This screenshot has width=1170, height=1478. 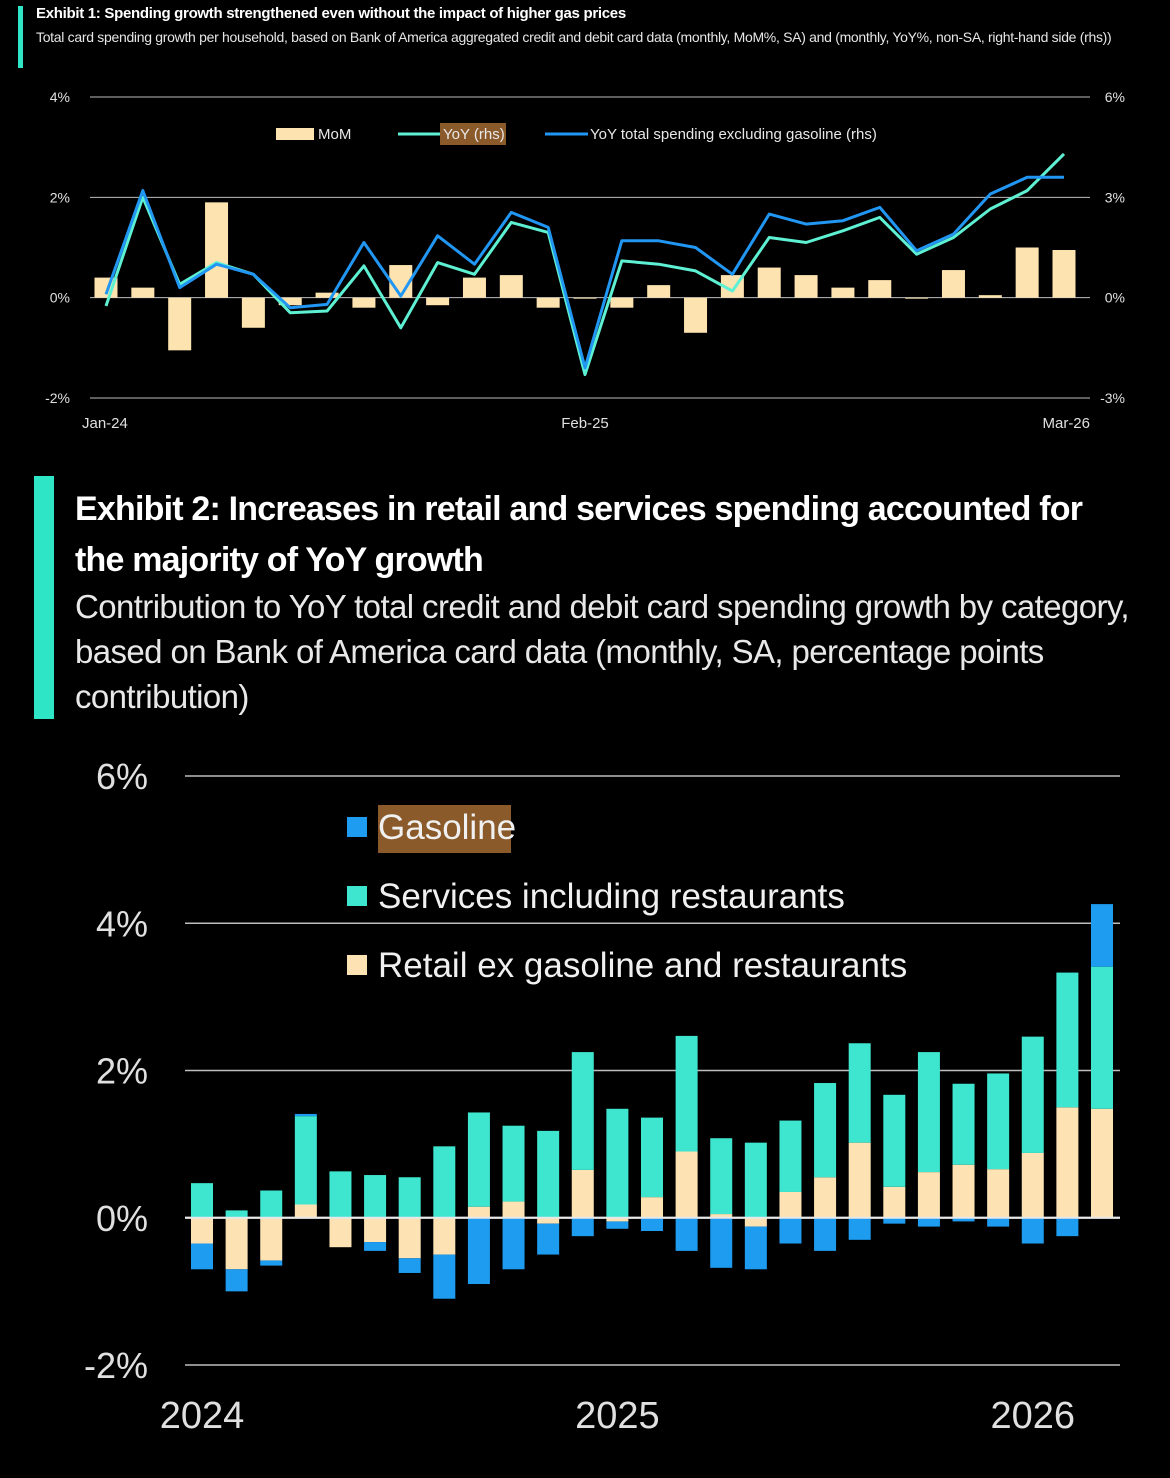 What do you see at coordinates (584, 272) in the screenshot?
I see `yoy-ex-gasoline-line` at bounding box center [584, 272].